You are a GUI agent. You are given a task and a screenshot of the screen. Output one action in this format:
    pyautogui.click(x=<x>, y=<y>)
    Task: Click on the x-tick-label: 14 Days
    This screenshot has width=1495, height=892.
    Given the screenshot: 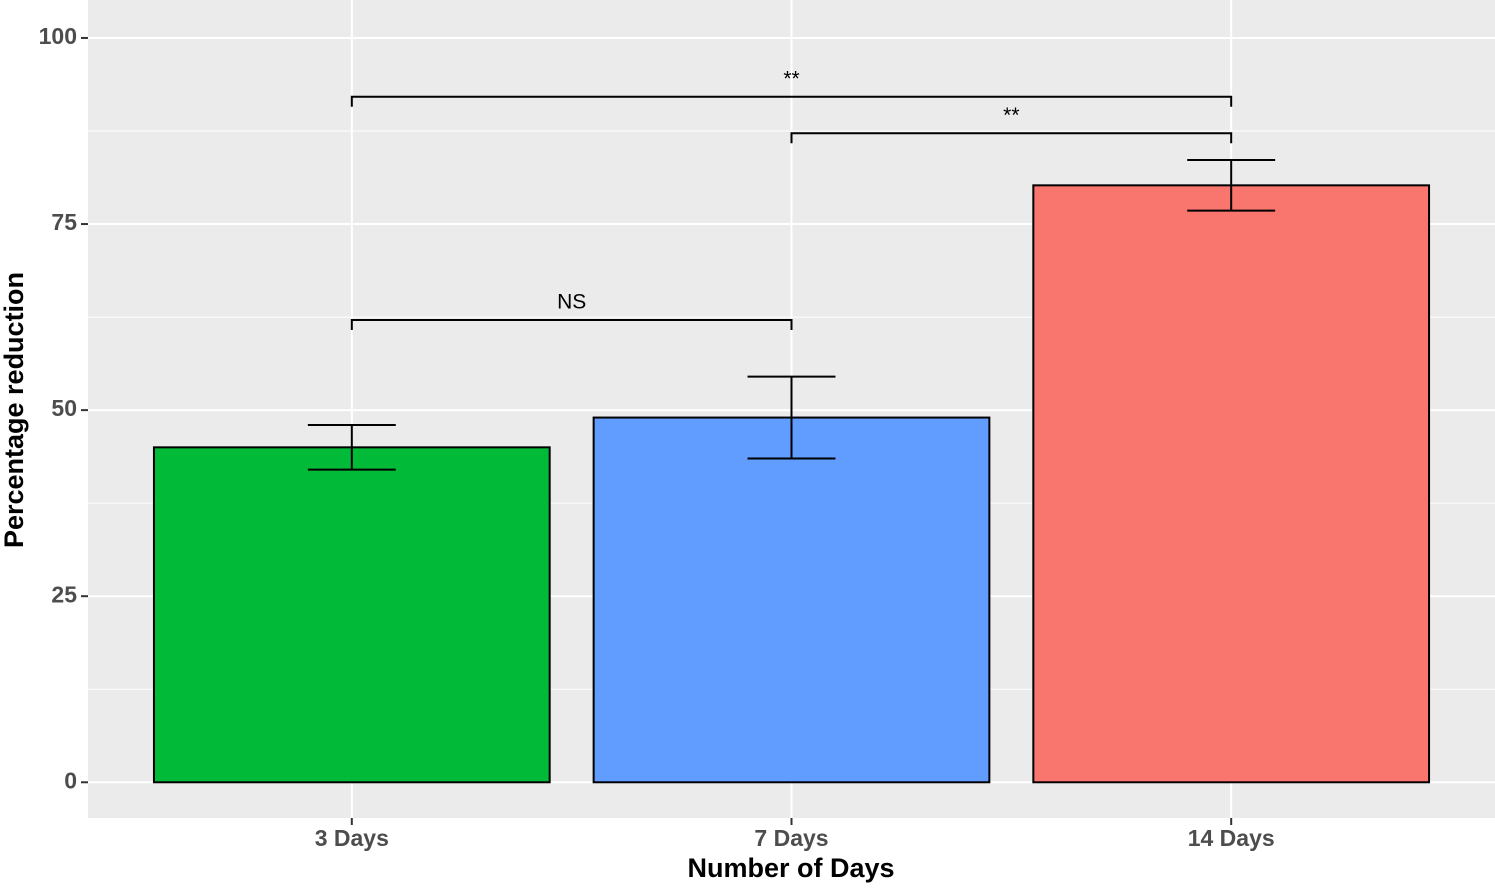 What is the action you would take?
    pyautogui.click(x=1231, y=838)
    